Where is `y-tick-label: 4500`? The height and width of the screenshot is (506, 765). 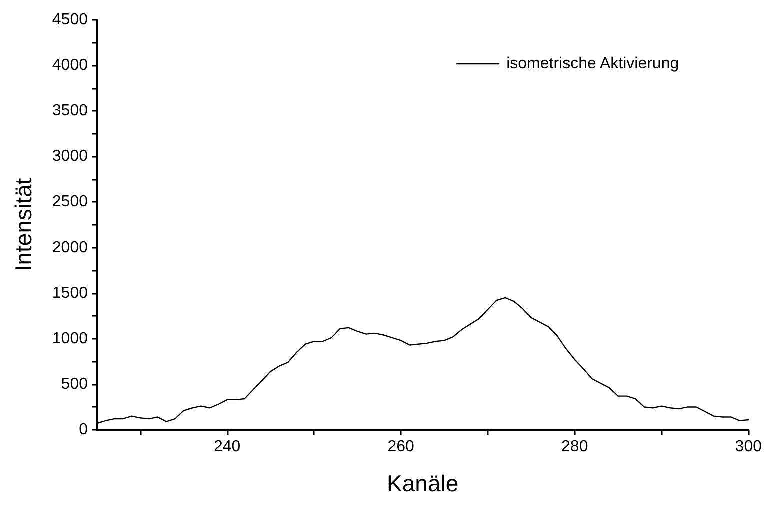 y-tick-label: 4500 is located at coordinates (70, 20).